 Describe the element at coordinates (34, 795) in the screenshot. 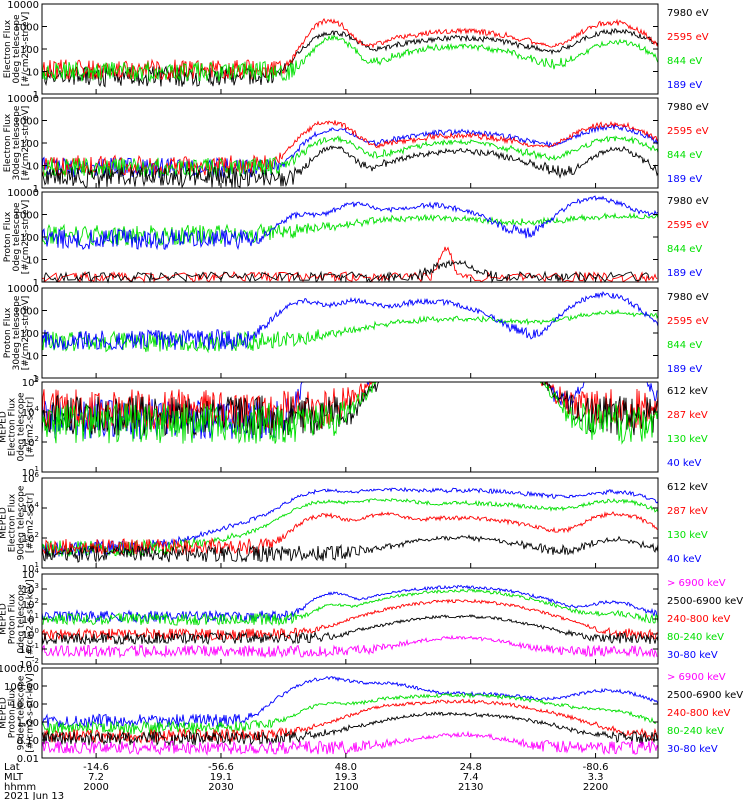

I see `date-label: 2021 Jun 13` at that location.